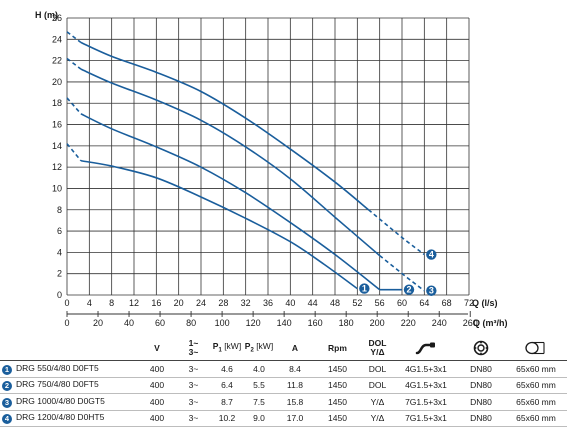 The image size is (567, 430). I want to click on y-tick-label: 10, so click(57, 188).